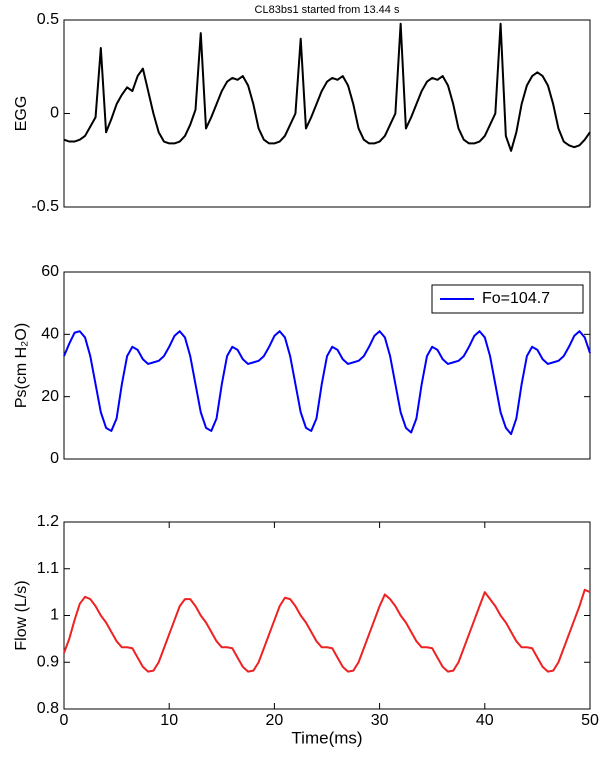  I want to click on y-tick-label: 40, so click(50, 334).